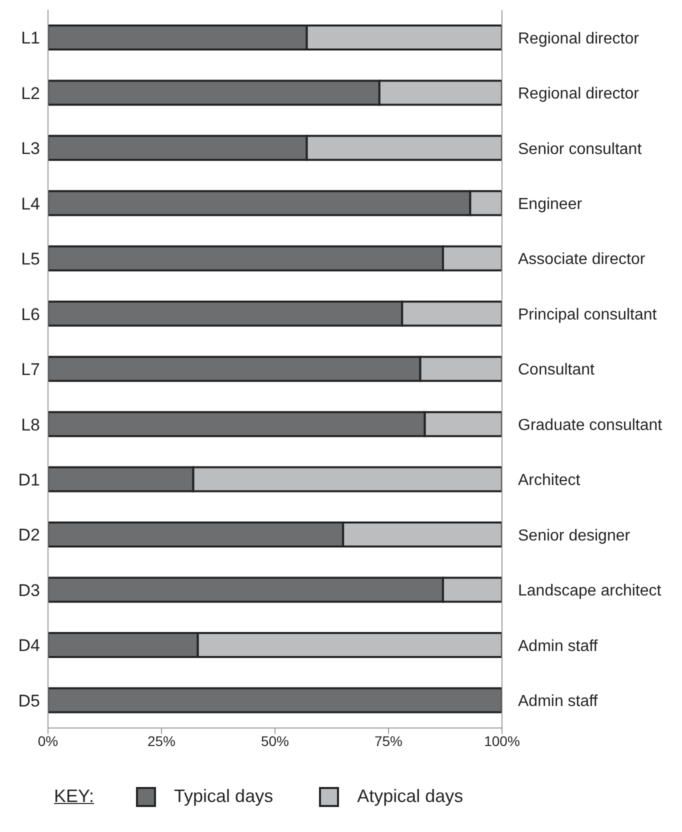  I want to click on legend-label: Typical days, so click(223, 796).